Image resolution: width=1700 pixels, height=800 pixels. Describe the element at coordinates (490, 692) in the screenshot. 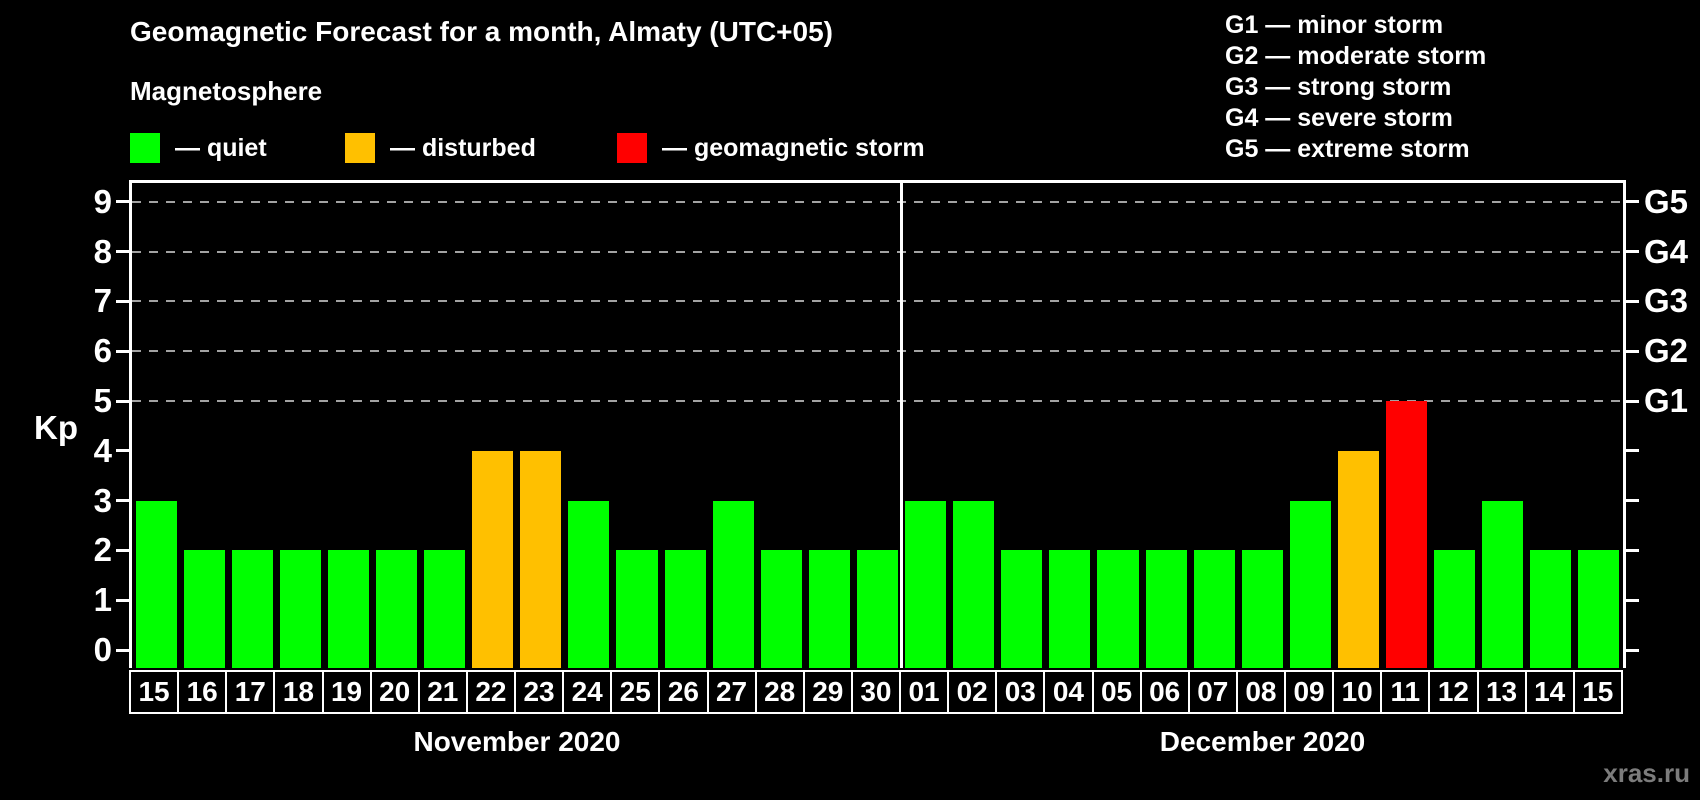

I see `day-cell-22: 22` at that location.